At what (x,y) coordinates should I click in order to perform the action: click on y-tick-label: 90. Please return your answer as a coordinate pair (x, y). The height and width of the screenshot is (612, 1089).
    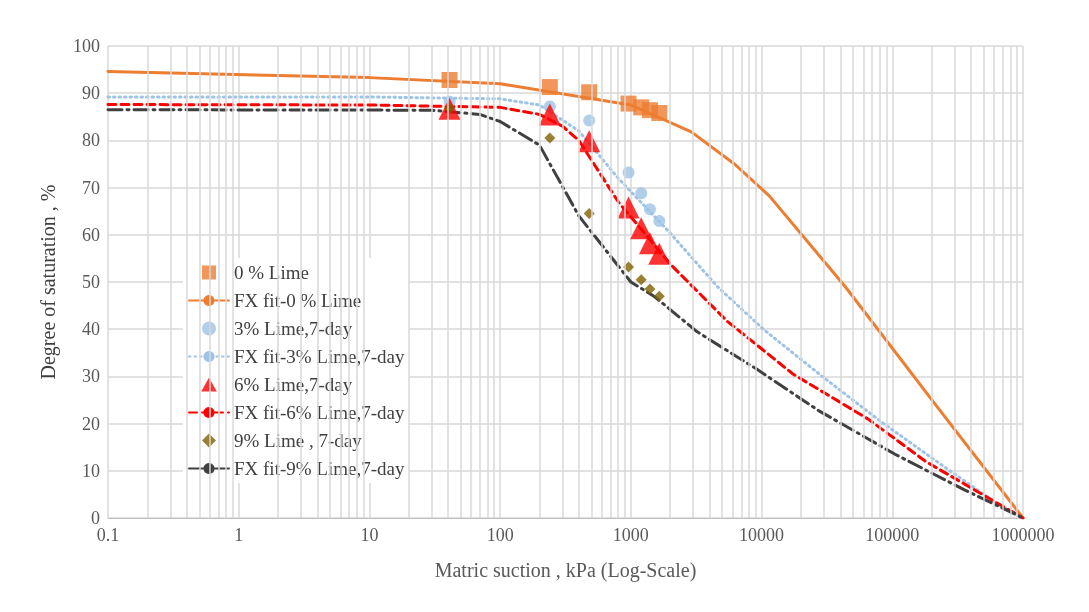
    Looking at the image, I should click on (91, 93).